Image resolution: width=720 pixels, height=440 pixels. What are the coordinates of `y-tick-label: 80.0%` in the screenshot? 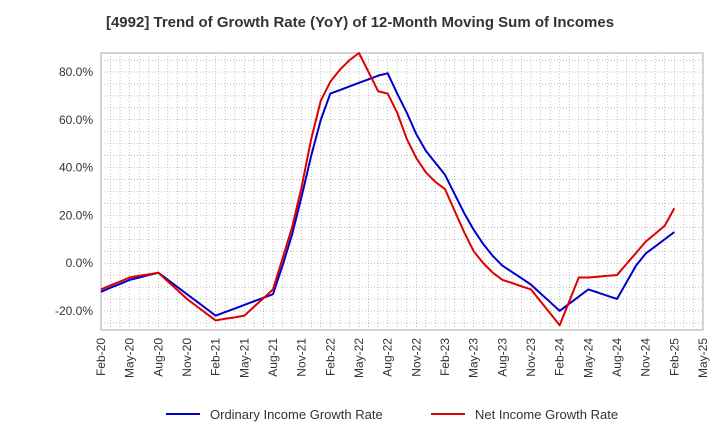 It's located at (76, 72).